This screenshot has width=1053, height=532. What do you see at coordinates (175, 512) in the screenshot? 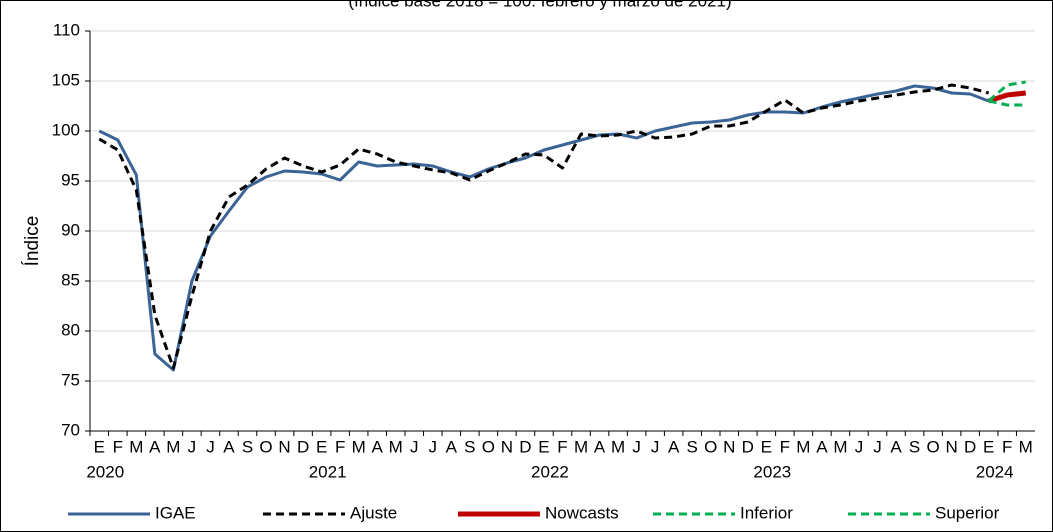
I see `legend-label: IGAE` at bounding box center [175, 512].